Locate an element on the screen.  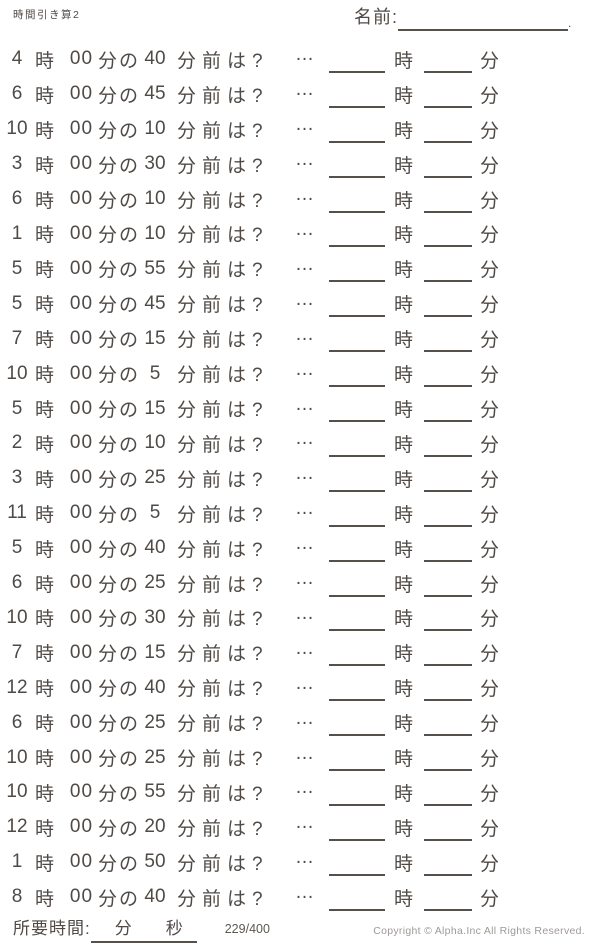
minutes-before-value: 55 is located at coordinates (155, 792).